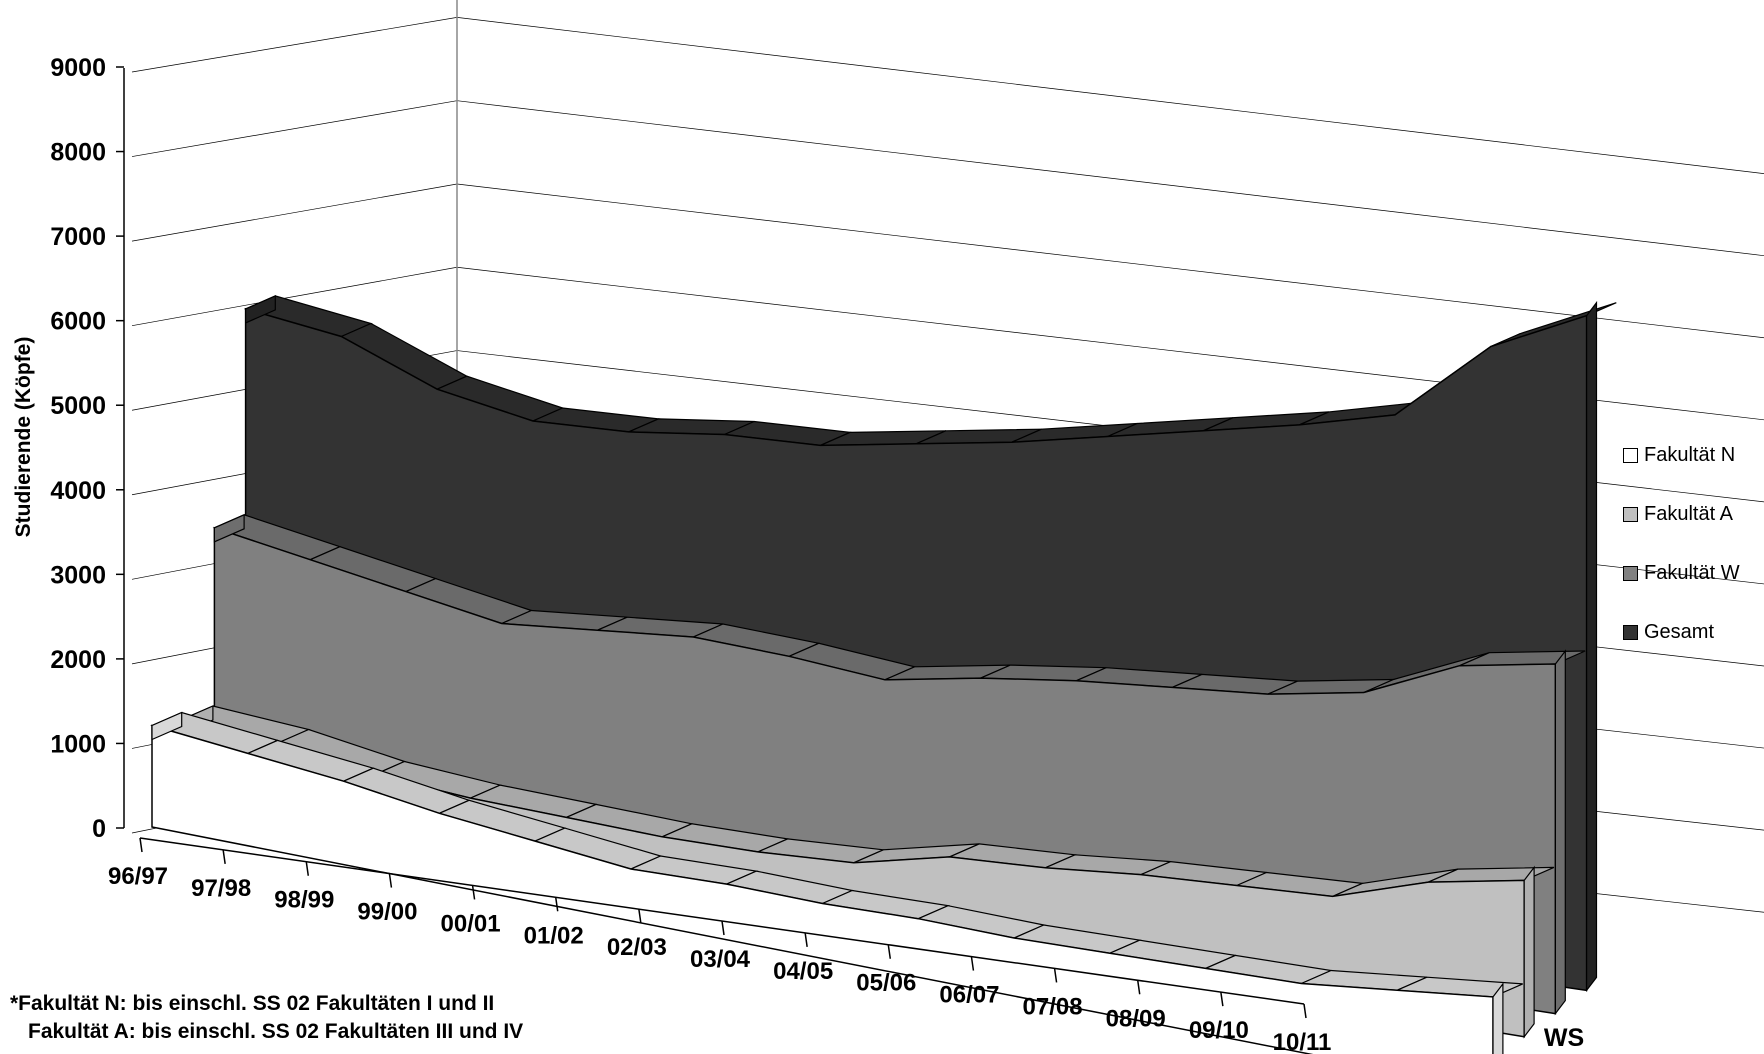  What do you see at coordinates (1690, 454) in the screenshot?
I see `legend-label: Fakultät N` at bounding box center [1690, 454].